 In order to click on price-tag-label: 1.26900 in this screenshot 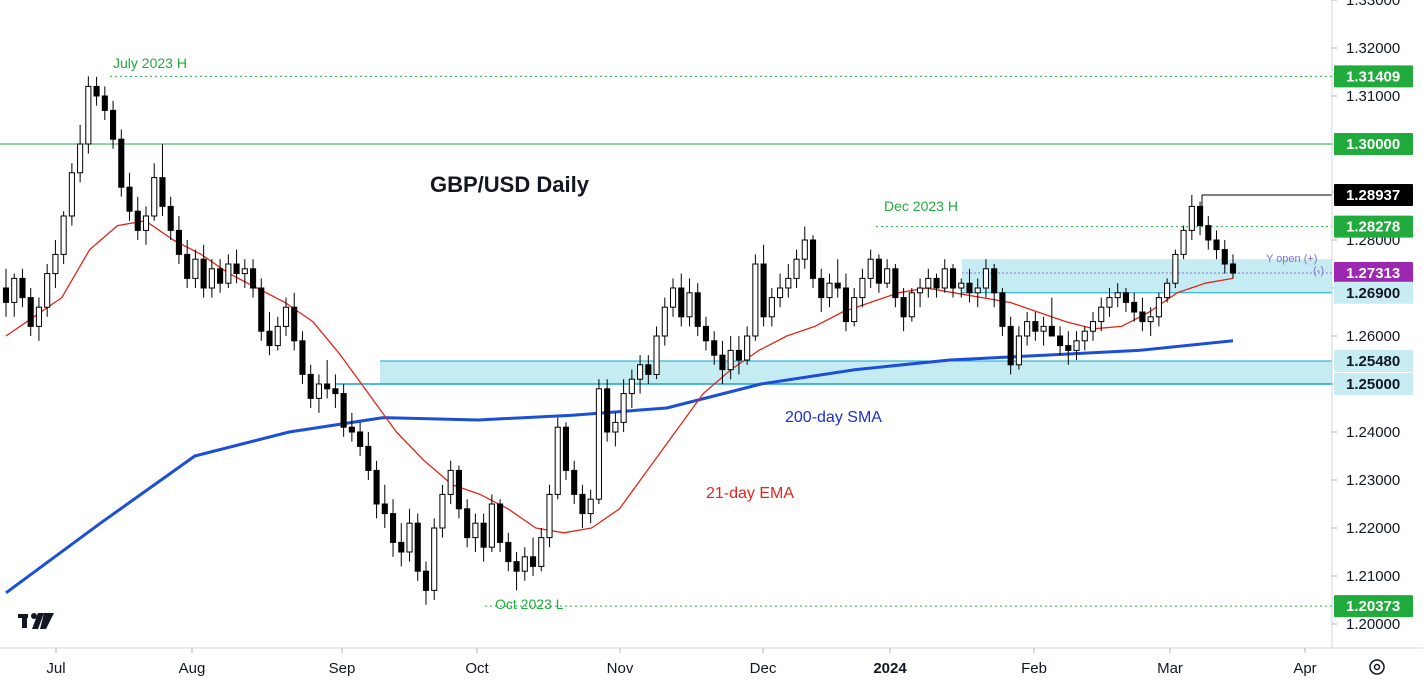, I will do `click(1373, 293)`.